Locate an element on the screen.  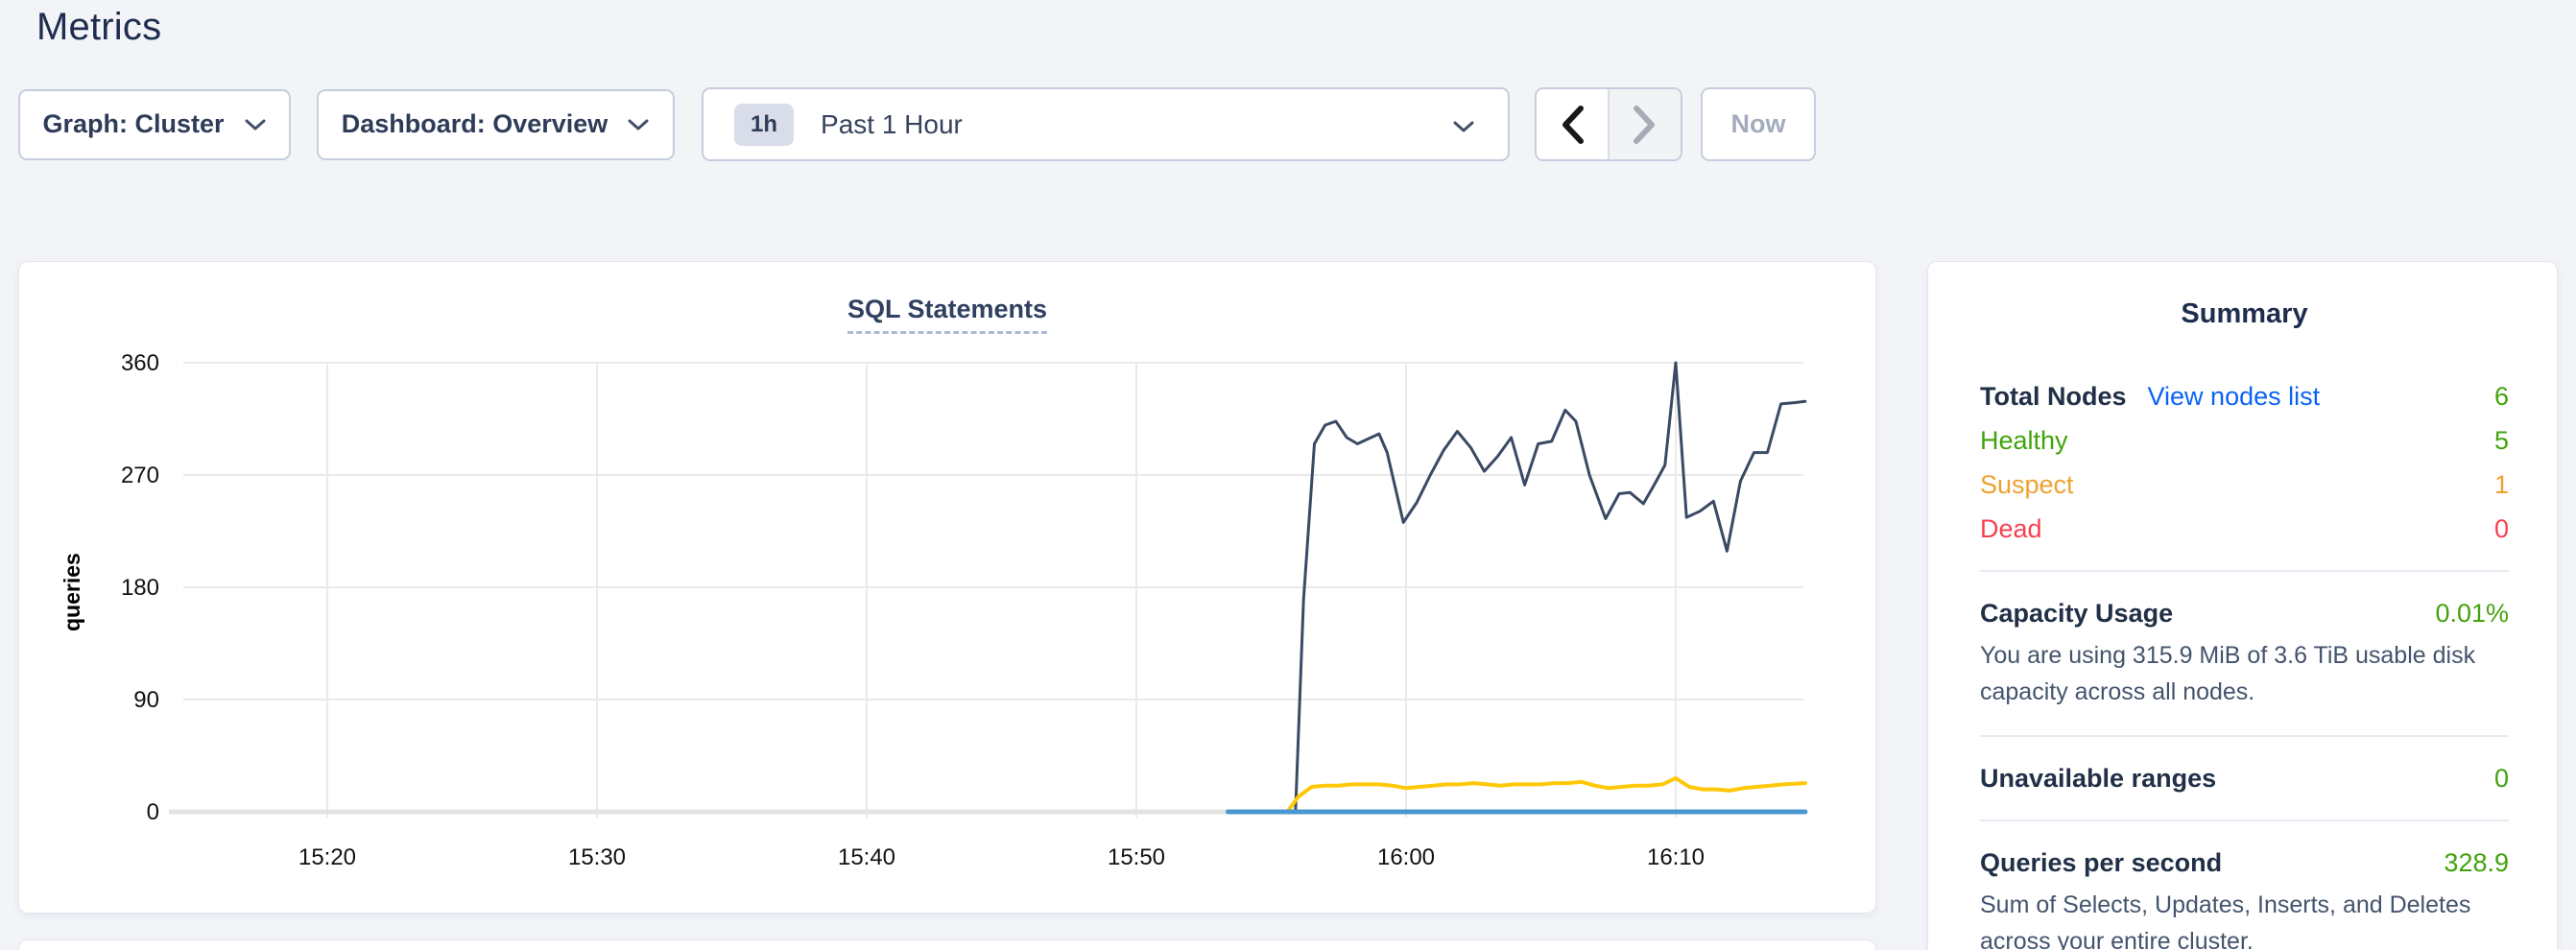
y-tick-label: 90 is located at coordinates (146, 700).